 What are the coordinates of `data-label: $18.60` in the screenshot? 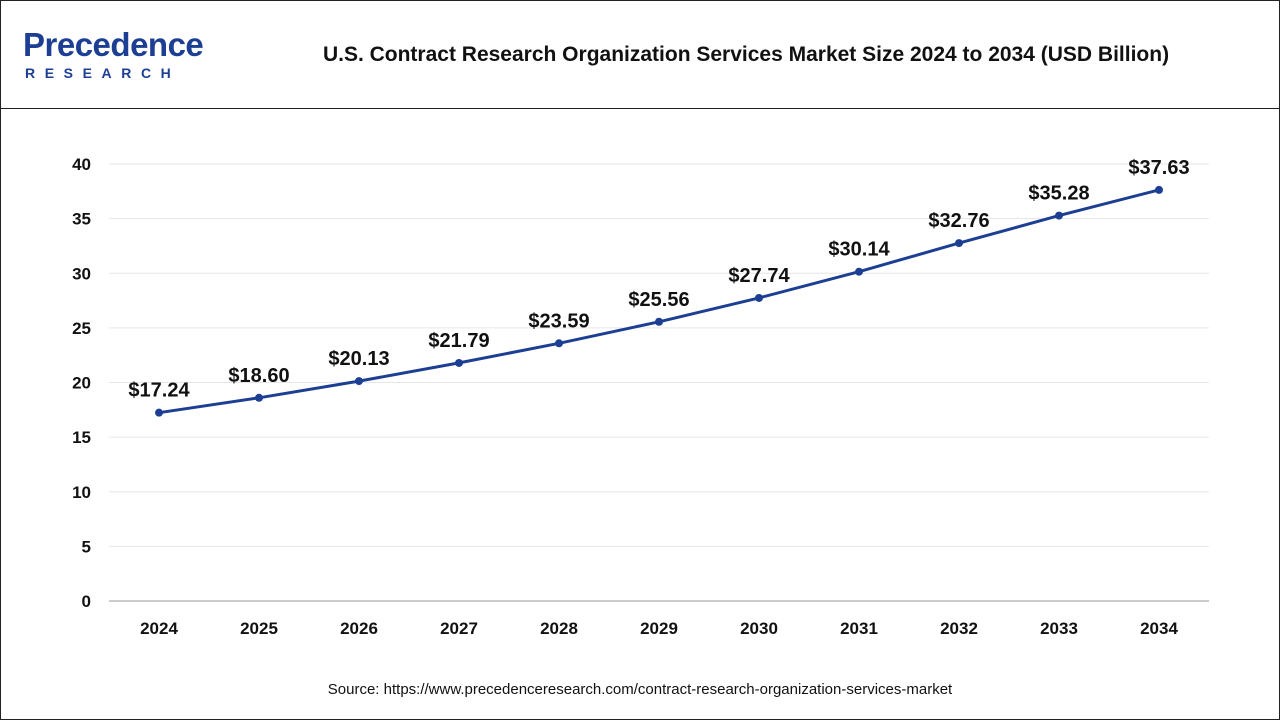 It's located at (258, 376).